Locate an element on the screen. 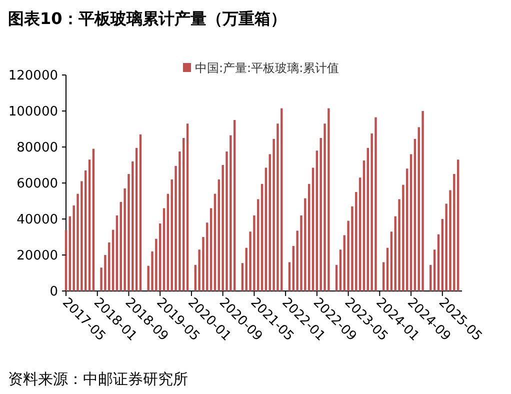  chart-title: 图表10：平板玻璃累计产量（万重箱） is located at coordinates (147, 18).